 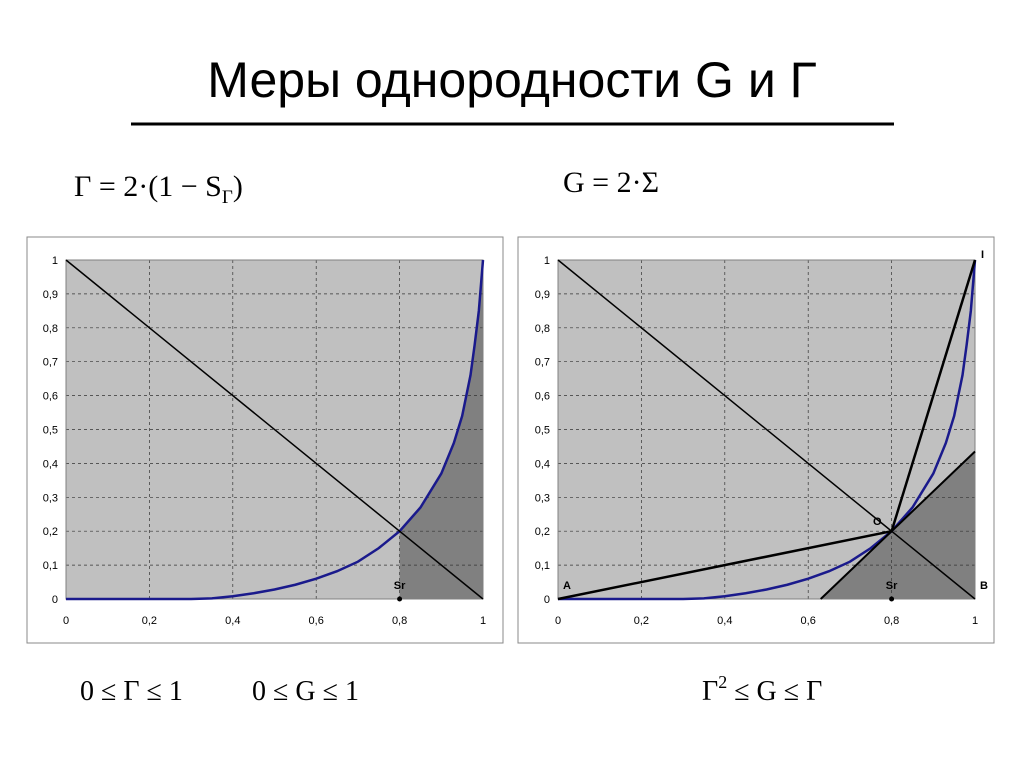 I want to click on formula-sub: Γ, so click(x=227, y=197).